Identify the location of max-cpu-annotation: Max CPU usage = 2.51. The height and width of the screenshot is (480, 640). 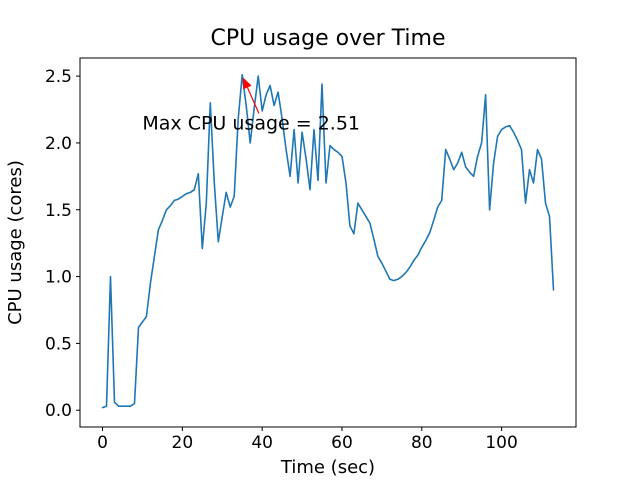
(251, 124).